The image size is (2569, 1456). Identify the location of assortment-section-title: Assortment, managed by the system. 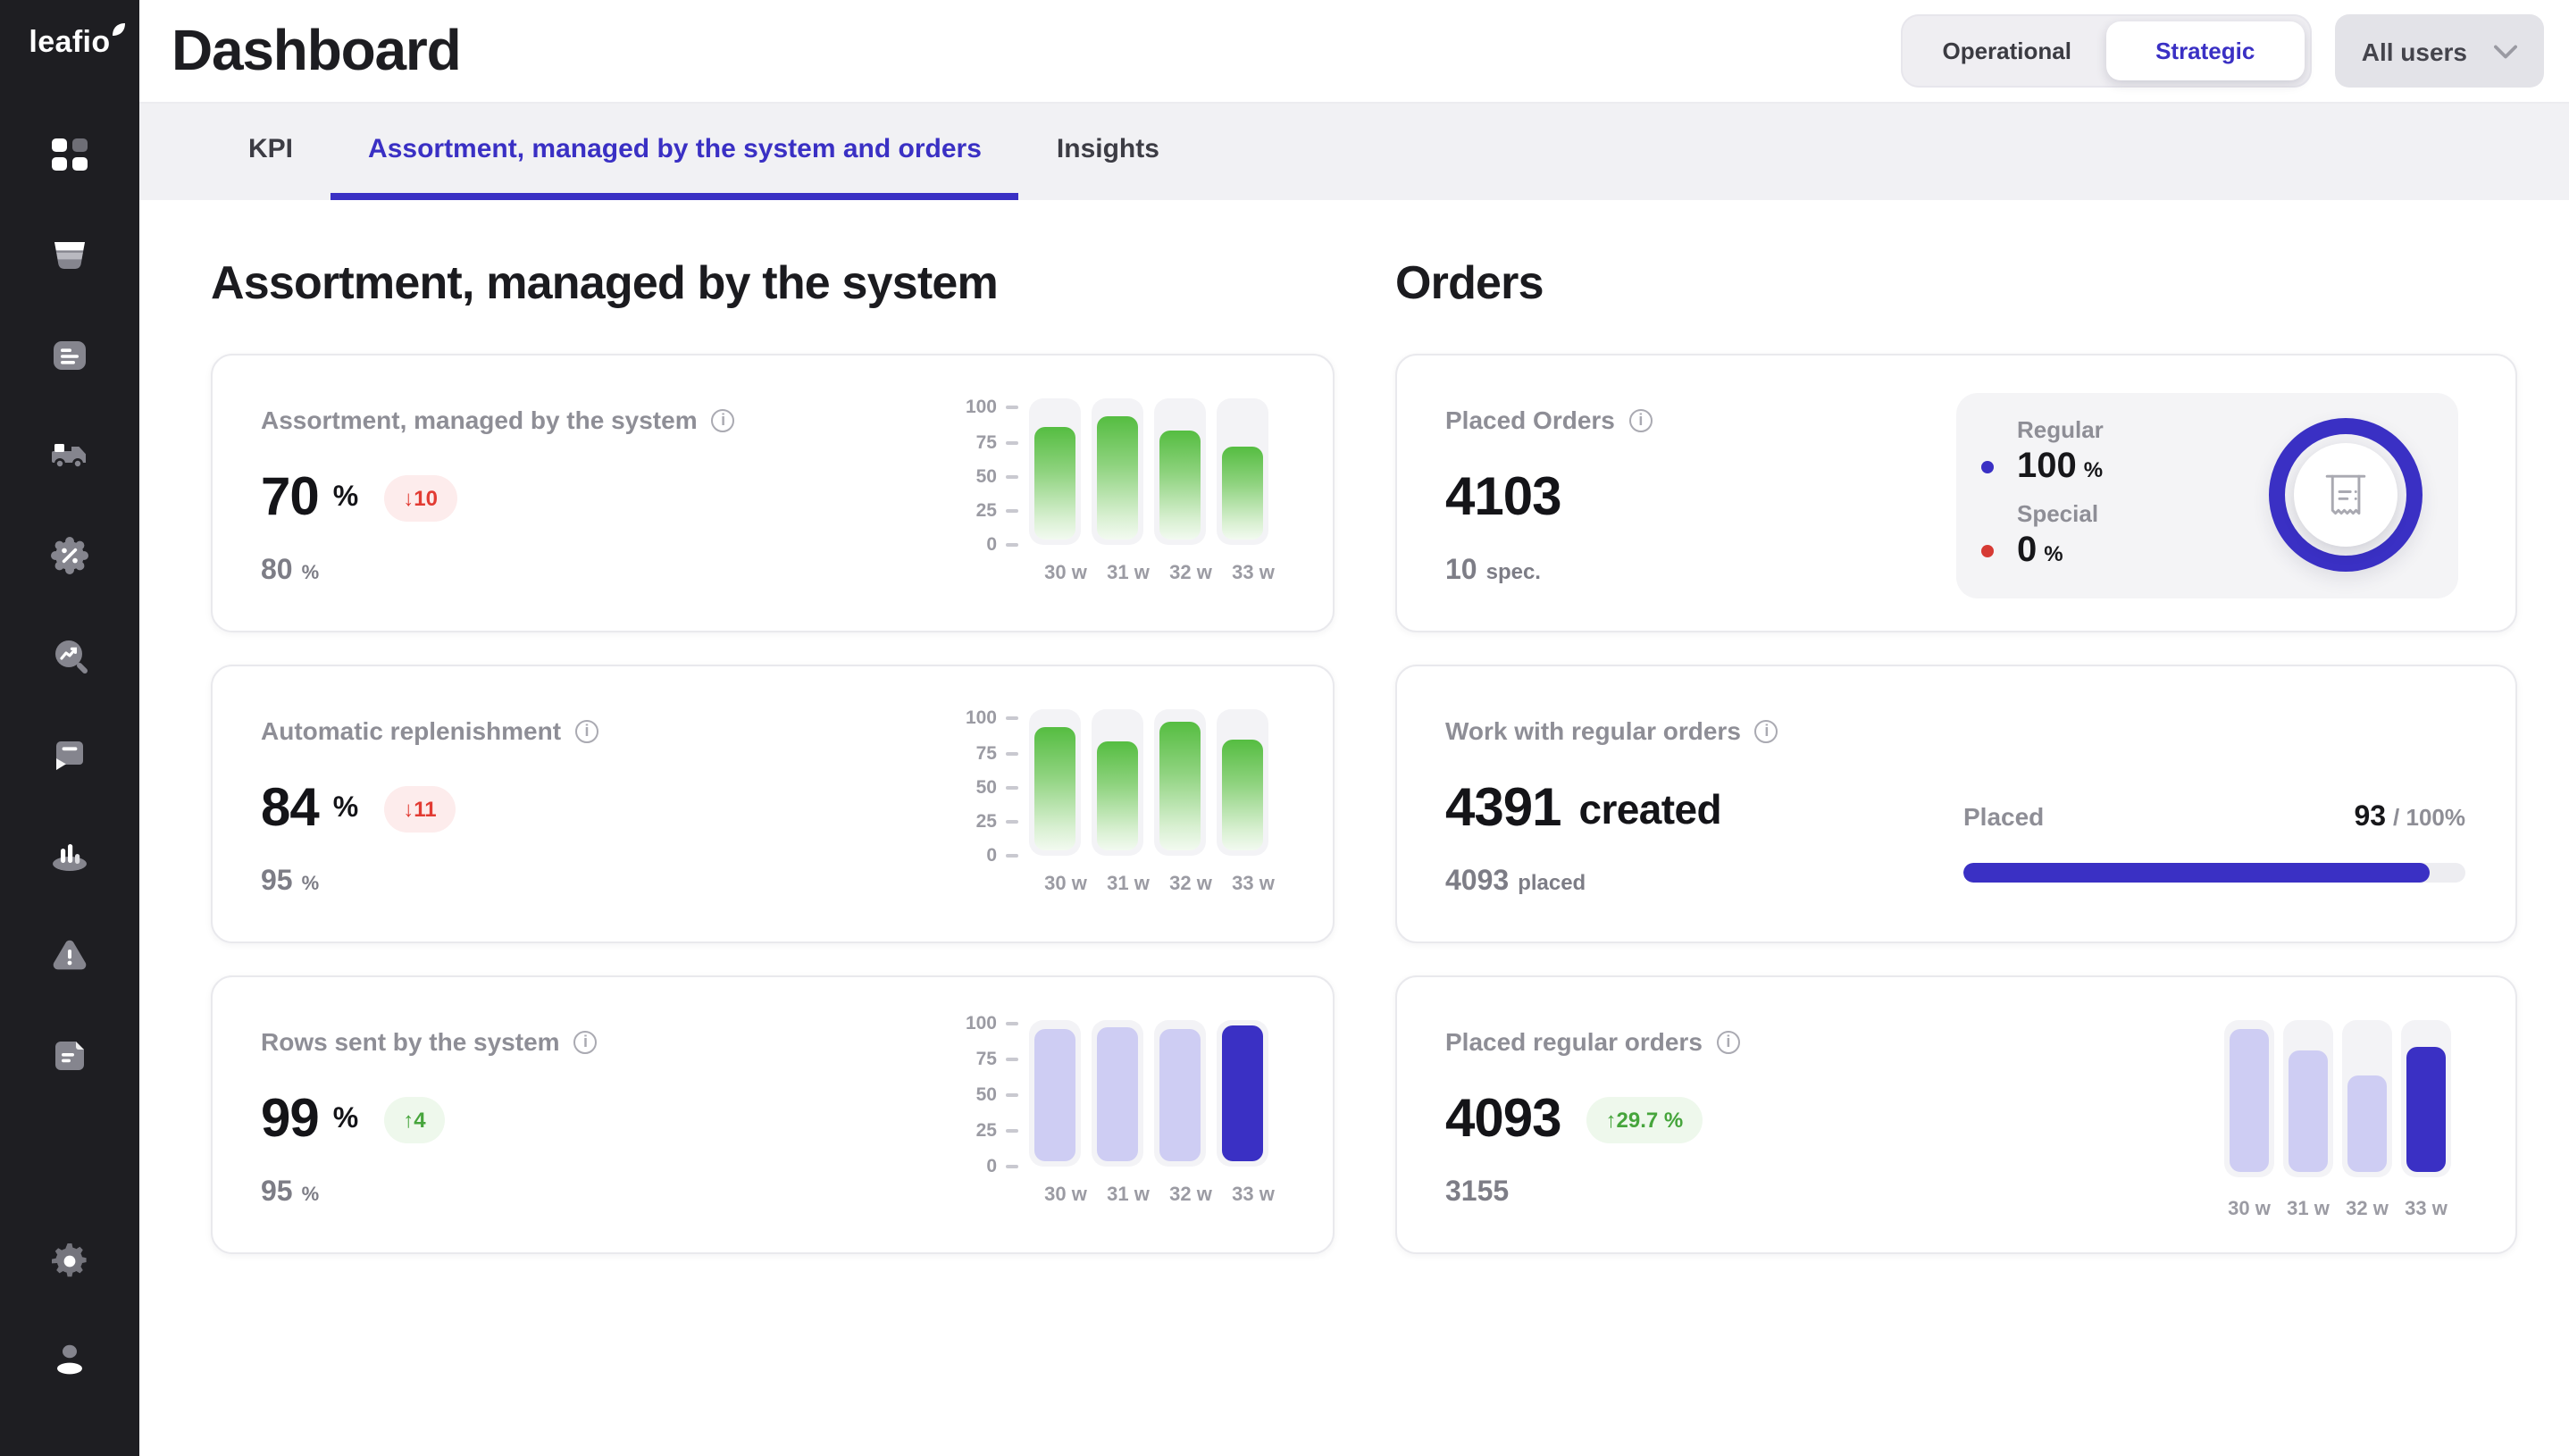
(605, 282).